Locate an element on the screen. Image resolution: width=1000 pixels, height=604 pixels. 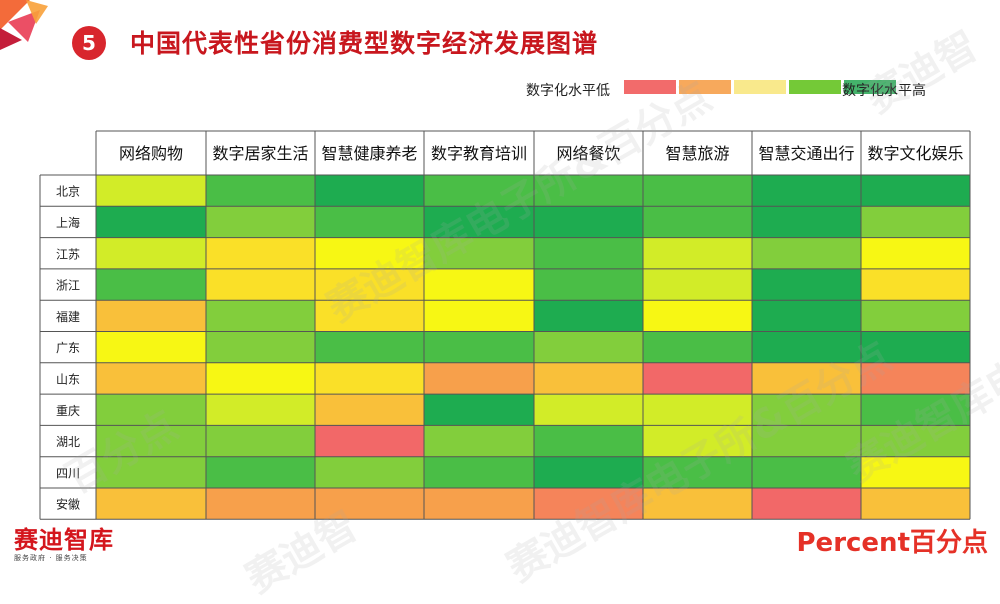
legend-color-scale is located at coordinates (760, 87).